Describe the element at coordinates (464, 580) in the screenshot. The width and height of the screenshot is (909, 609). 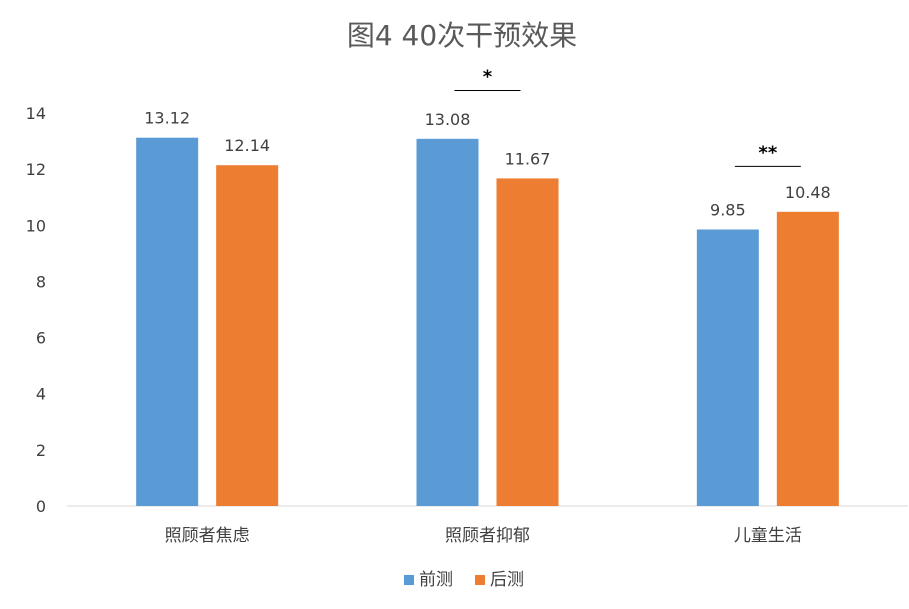
I see `legend: 前测 后测` at that location.